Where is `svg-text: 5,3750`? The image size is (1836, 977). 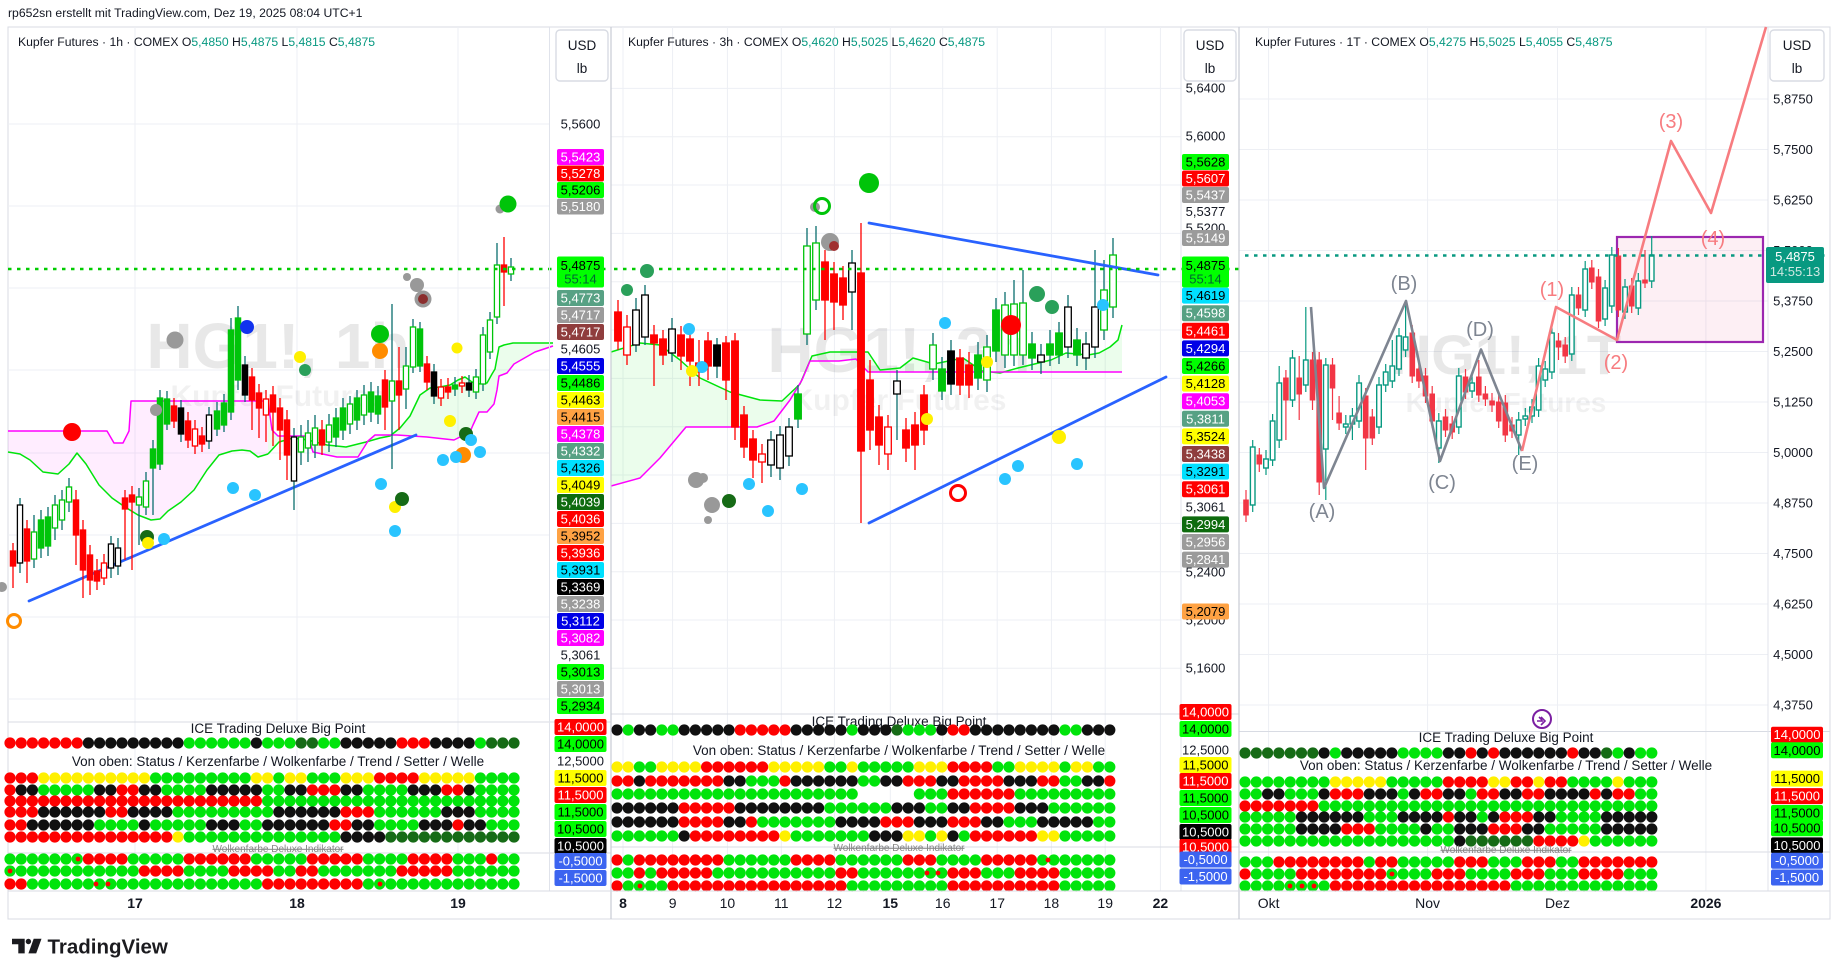 svg-text: 5,3750 is located at coordinates (1793, 301).